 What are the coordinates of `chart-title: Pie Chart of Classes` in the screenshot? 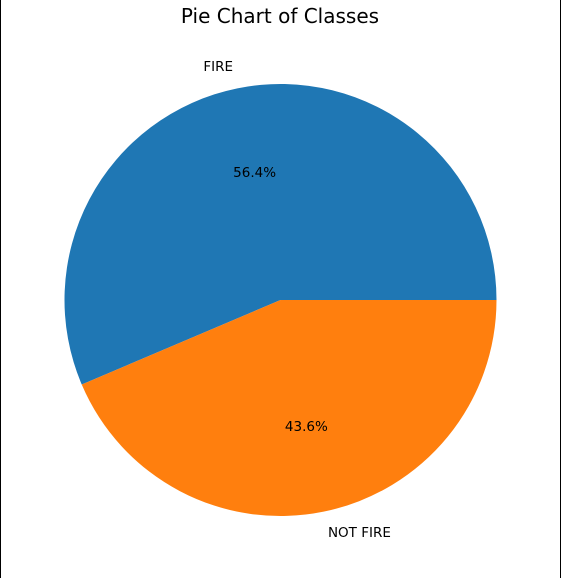 It's located at (280, 16).